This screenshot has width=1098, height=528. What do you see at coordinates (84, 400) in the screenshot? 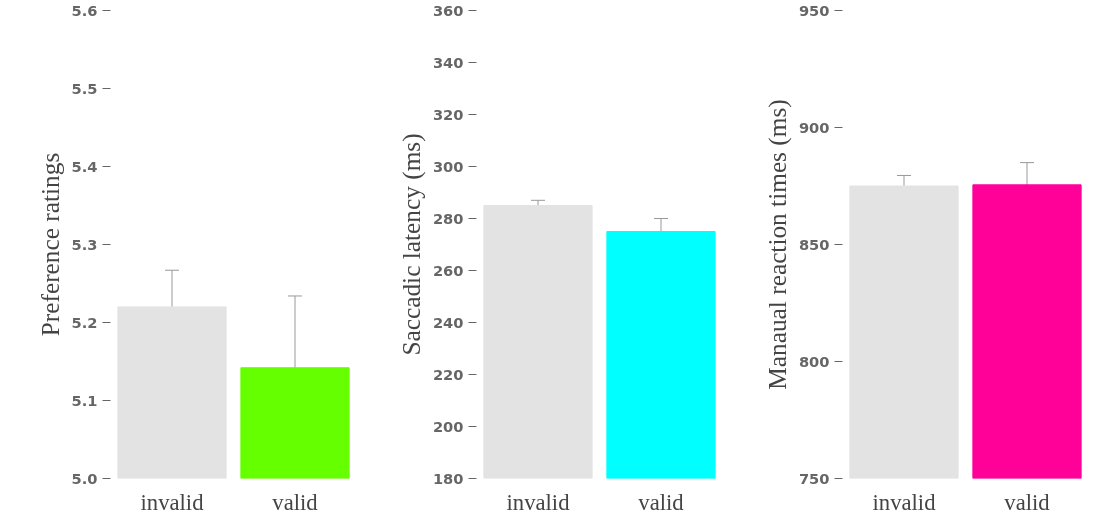
I see `y-tick-label: 5.1` at bounding box center [84, 400].